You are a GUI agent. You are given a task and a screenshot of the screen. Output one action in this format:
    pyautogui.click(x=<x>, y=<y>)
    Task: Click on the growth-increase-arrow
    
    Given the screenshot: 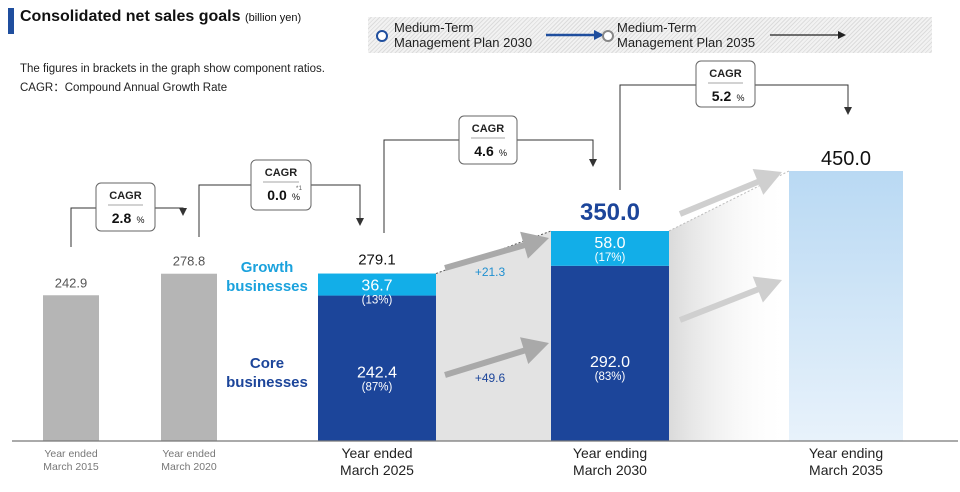 What is the action you would take?
    pyautogui.click(x=496, y=251)
    